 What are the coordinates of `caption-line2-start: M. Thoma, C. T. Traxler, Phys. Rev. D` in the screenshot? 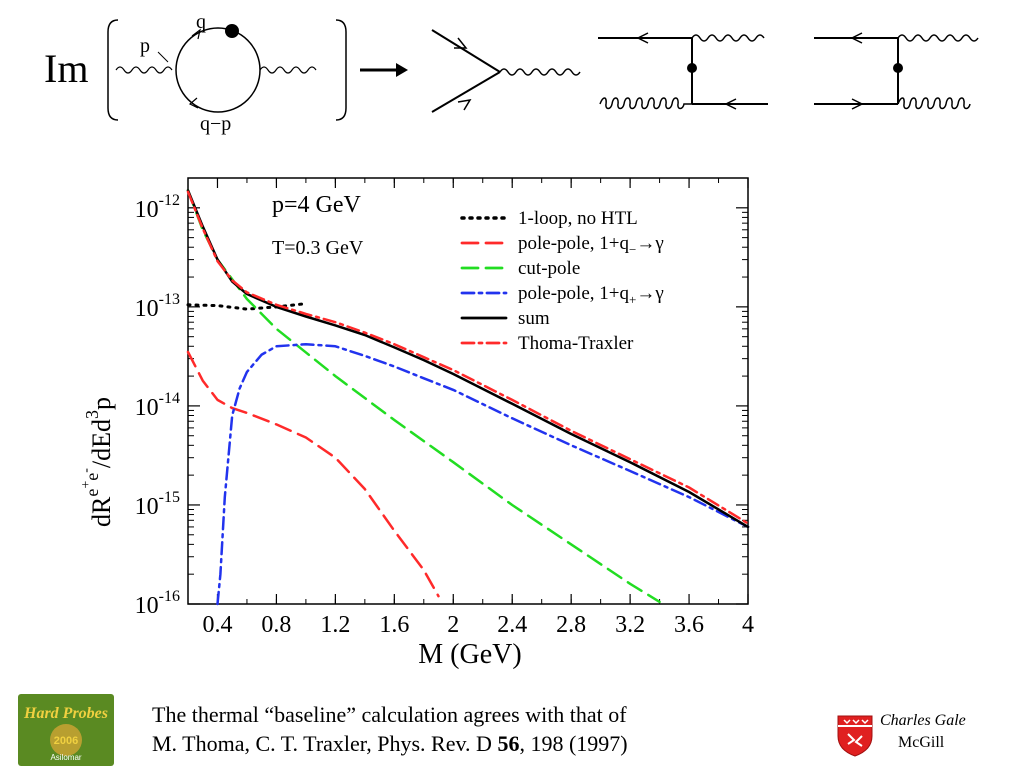 It's located at (325, 743).